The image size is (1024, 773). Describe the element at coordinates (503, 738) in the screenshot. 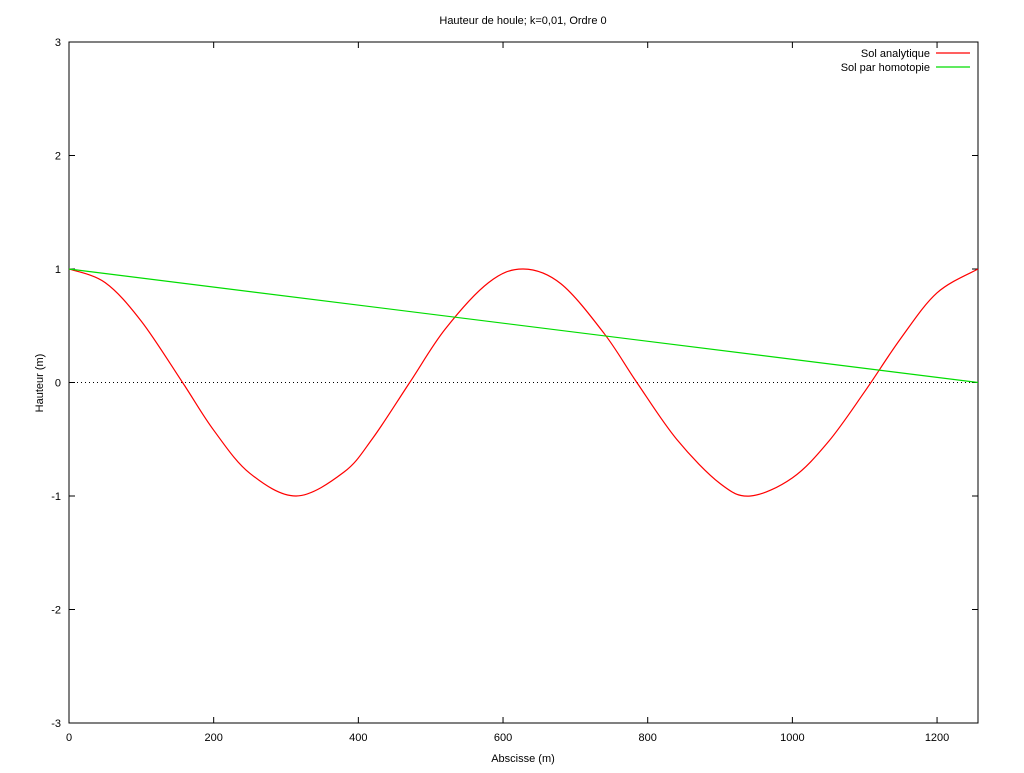

I see `x-tick-label: 600` at that location.